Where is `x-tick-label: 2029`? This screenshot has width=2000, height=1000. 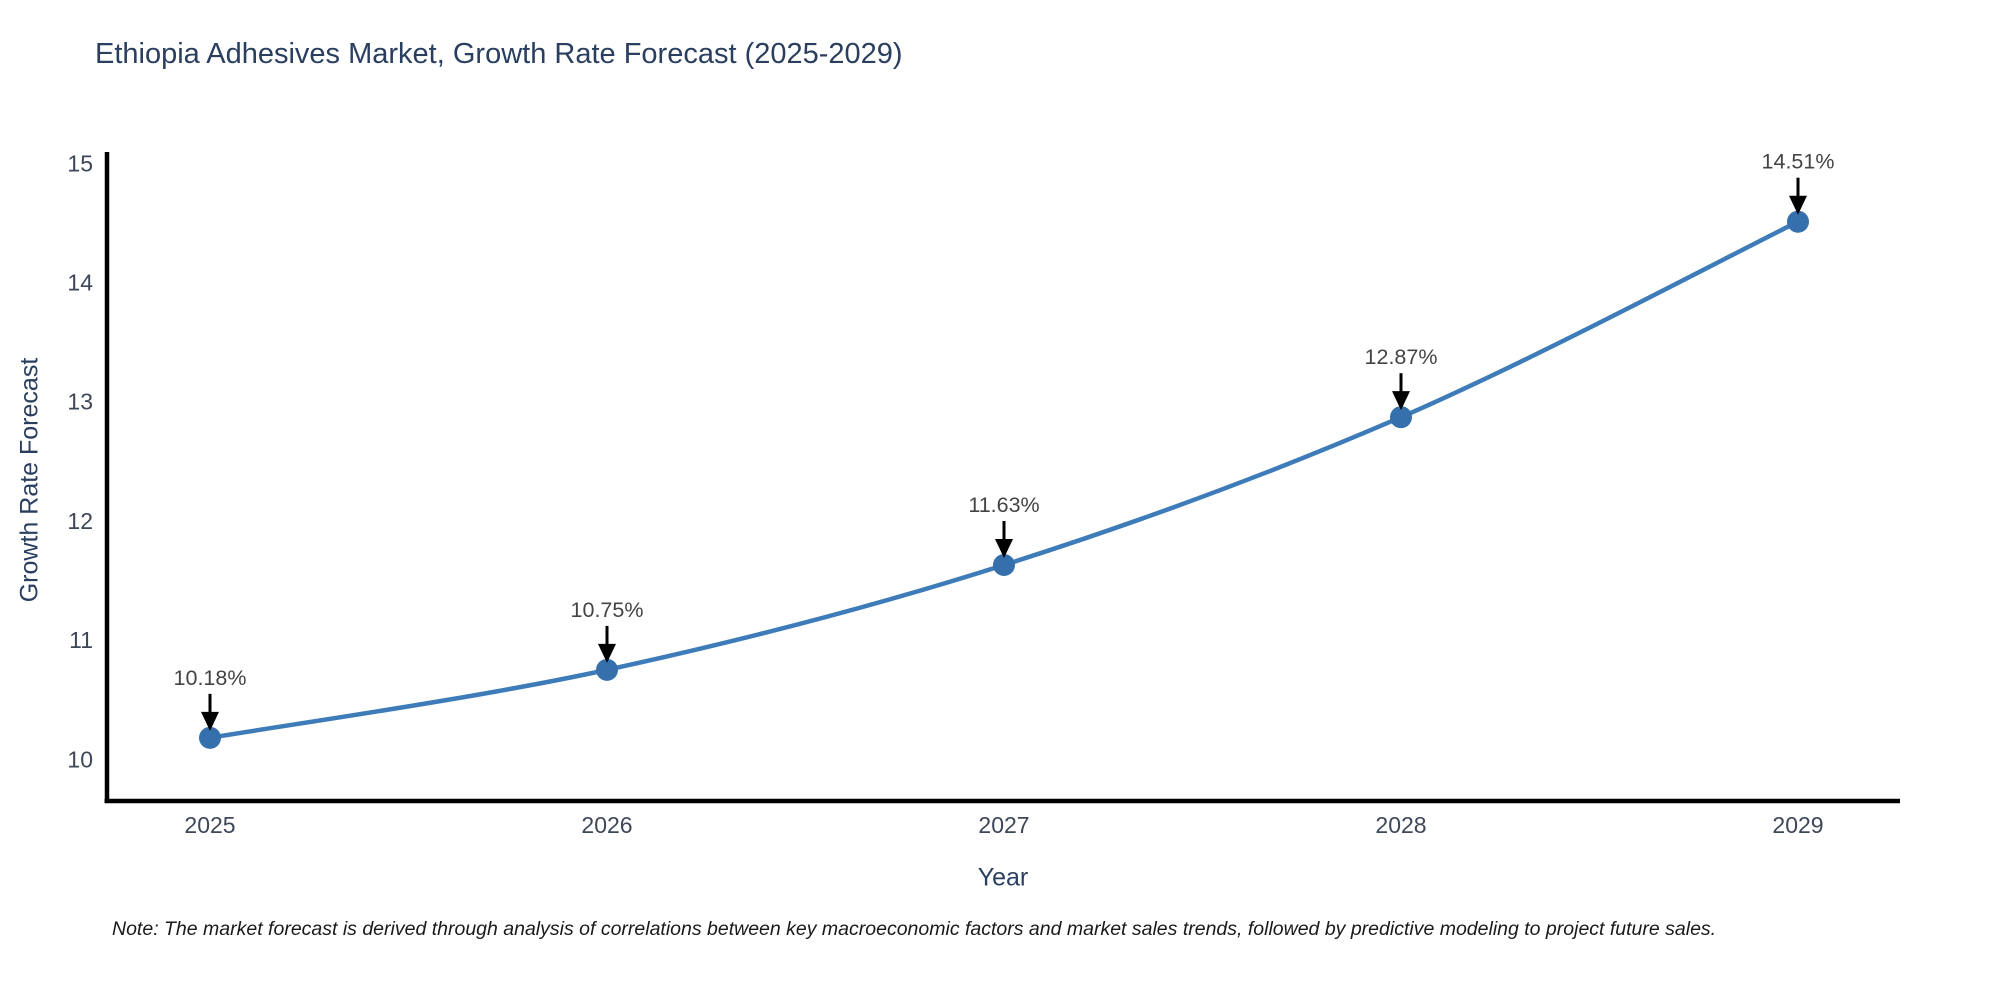 x-tick-label: 2029 is located at coordinates (1797, 825).